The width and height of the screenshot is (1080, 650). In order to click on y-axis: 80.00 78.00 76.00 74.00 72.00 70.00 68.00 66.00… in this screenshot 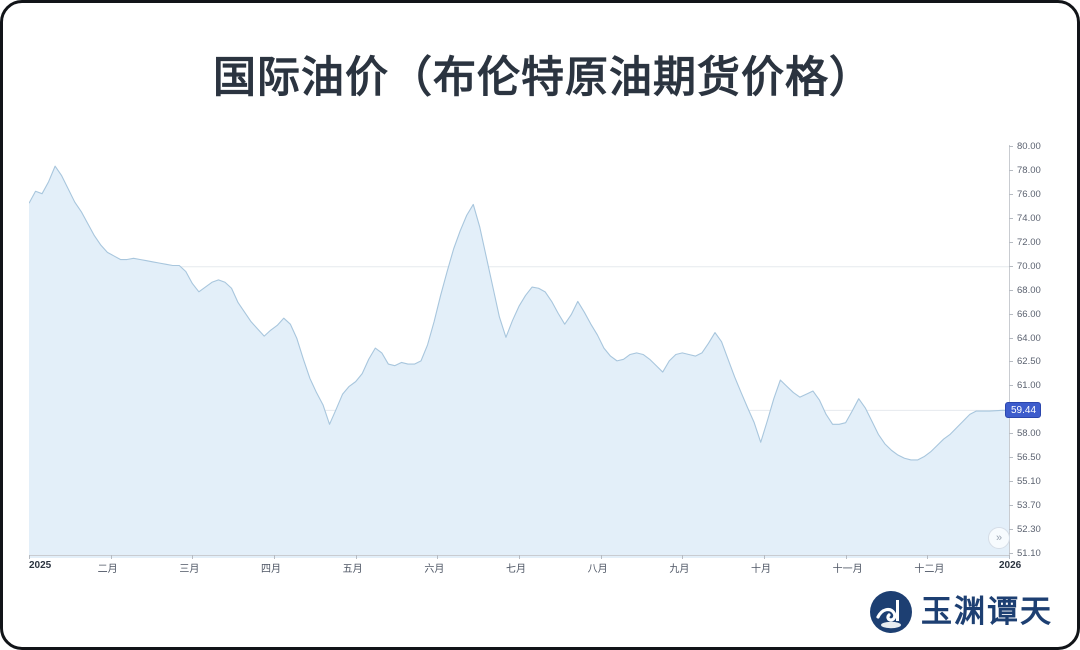, I will do `click(1043, 351)`.